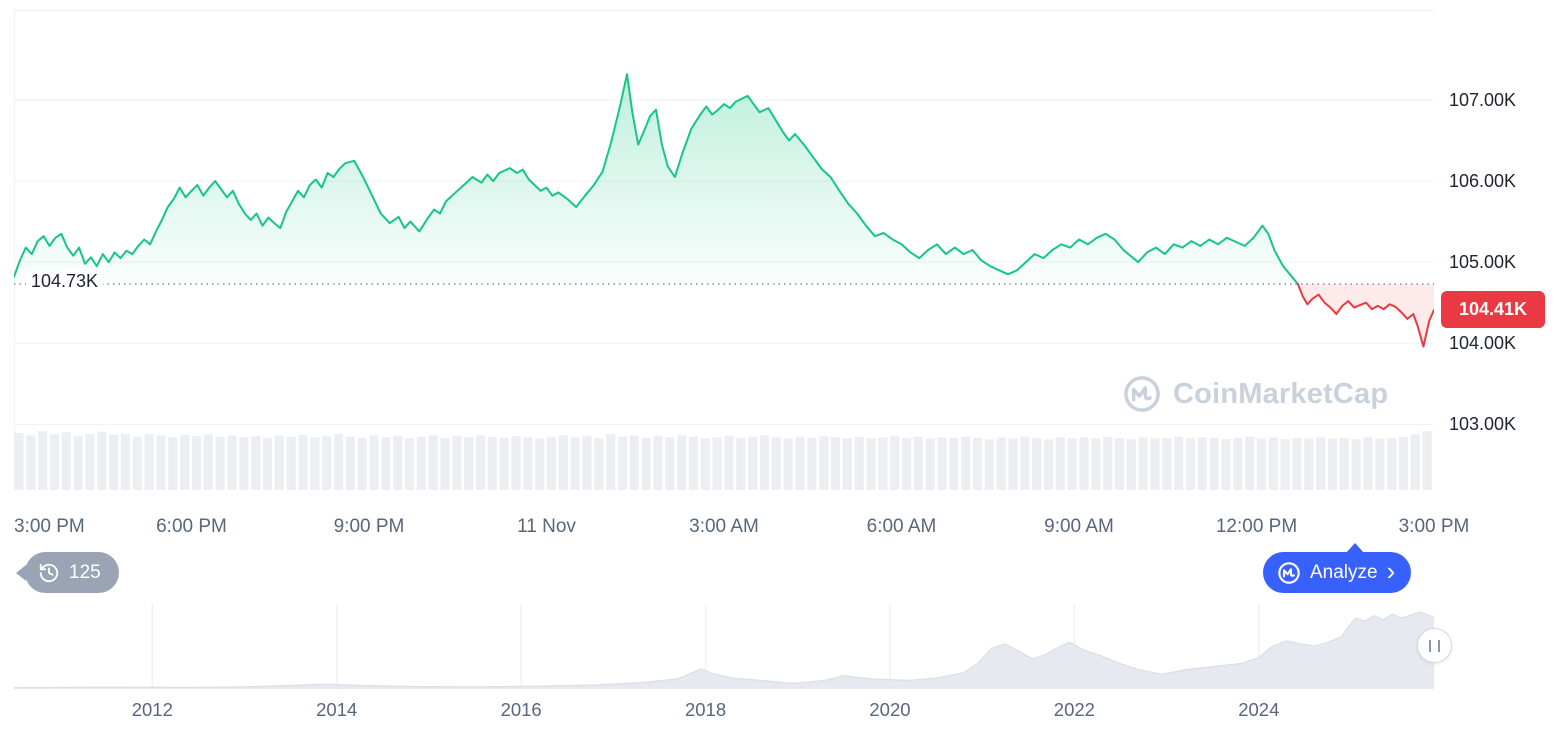 The image size is (1566, 732). I want to click on time-axis-label: 12:00 PM, so click(1256, 526).